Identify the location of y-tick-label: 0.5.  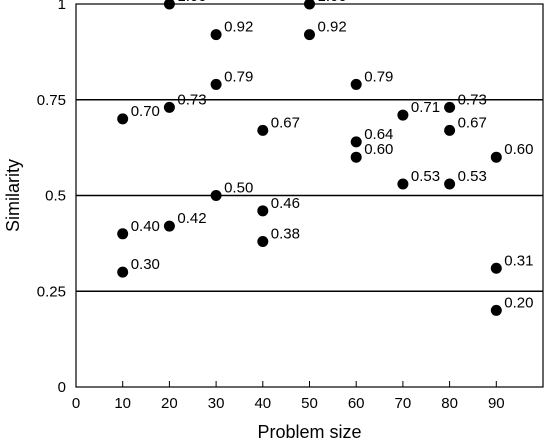
(55, 196).